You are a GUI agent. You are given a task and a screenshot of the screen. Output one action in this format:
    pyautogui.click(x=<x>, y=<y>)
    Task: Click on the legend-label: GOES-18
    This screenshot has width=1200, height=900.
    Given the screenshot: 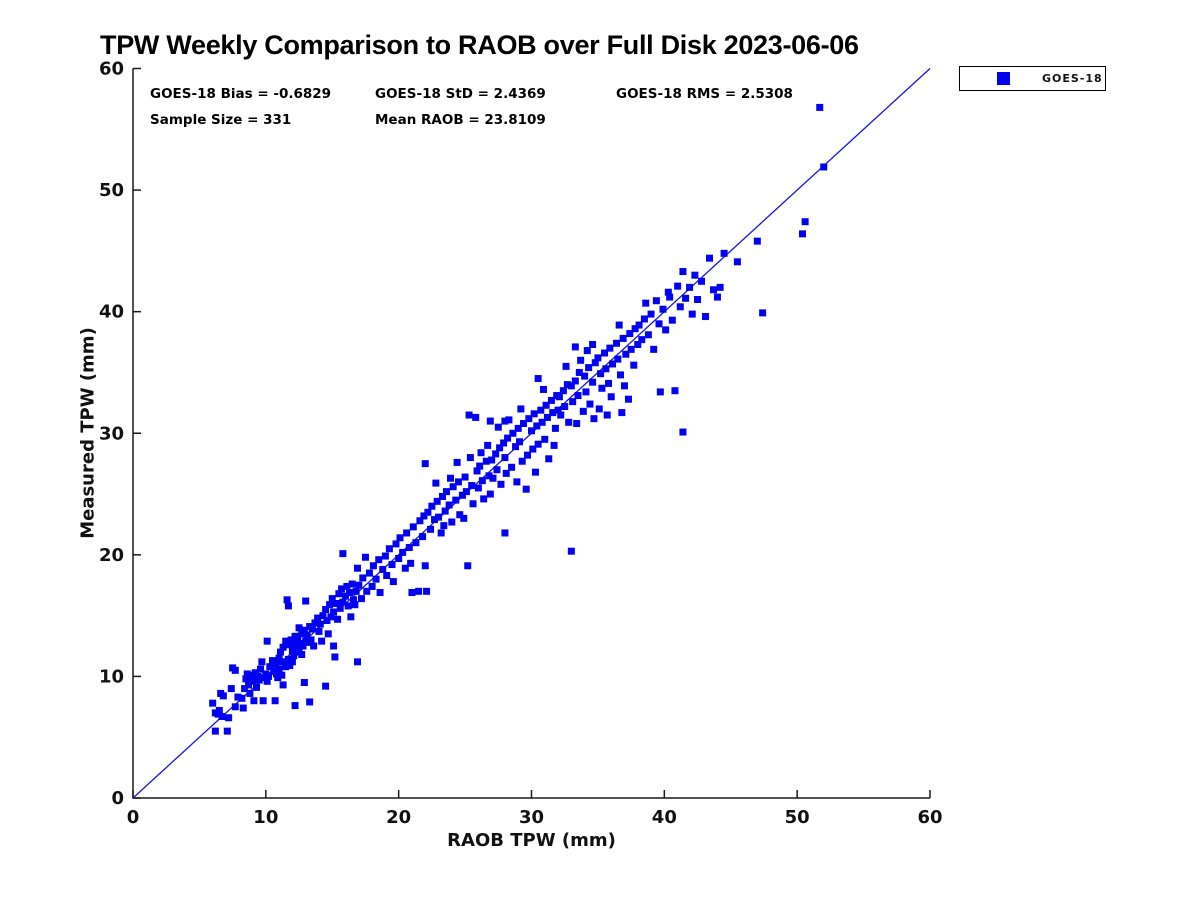 What is the action you would take?
    pyautogui.click(x=1072, y=78)
    